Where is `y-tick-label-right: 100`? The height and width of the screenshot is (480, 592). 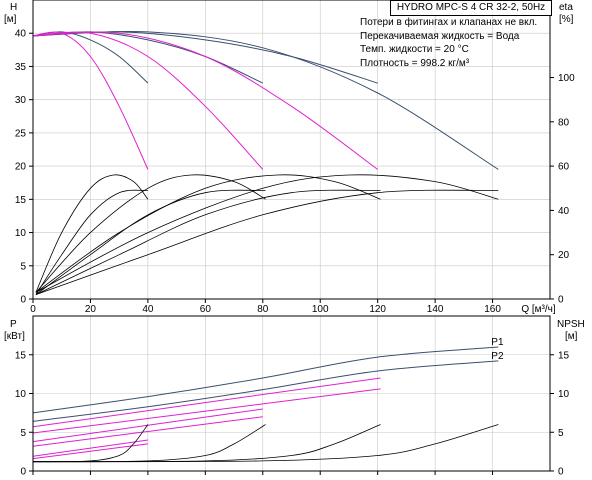
y-tick-label-right: 100 is located at coordinates (566, 78).